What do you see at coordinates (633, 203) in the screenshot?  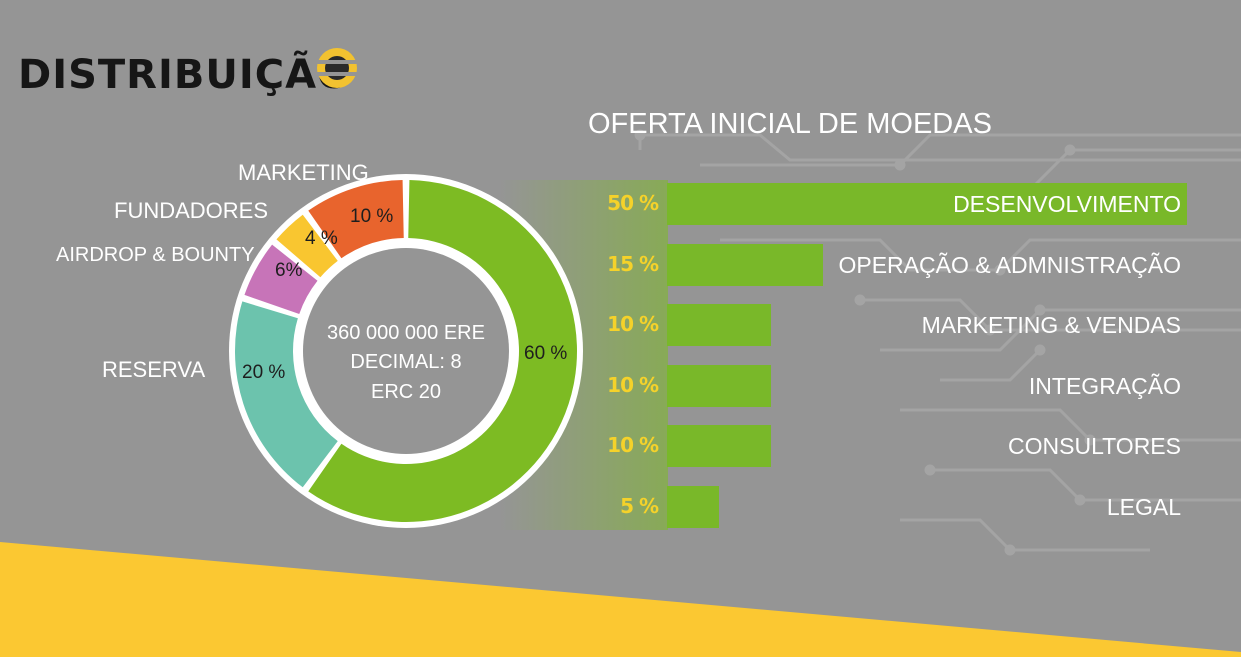 I see `bar-value-label: 50 %` at bounding box center [633, 203].